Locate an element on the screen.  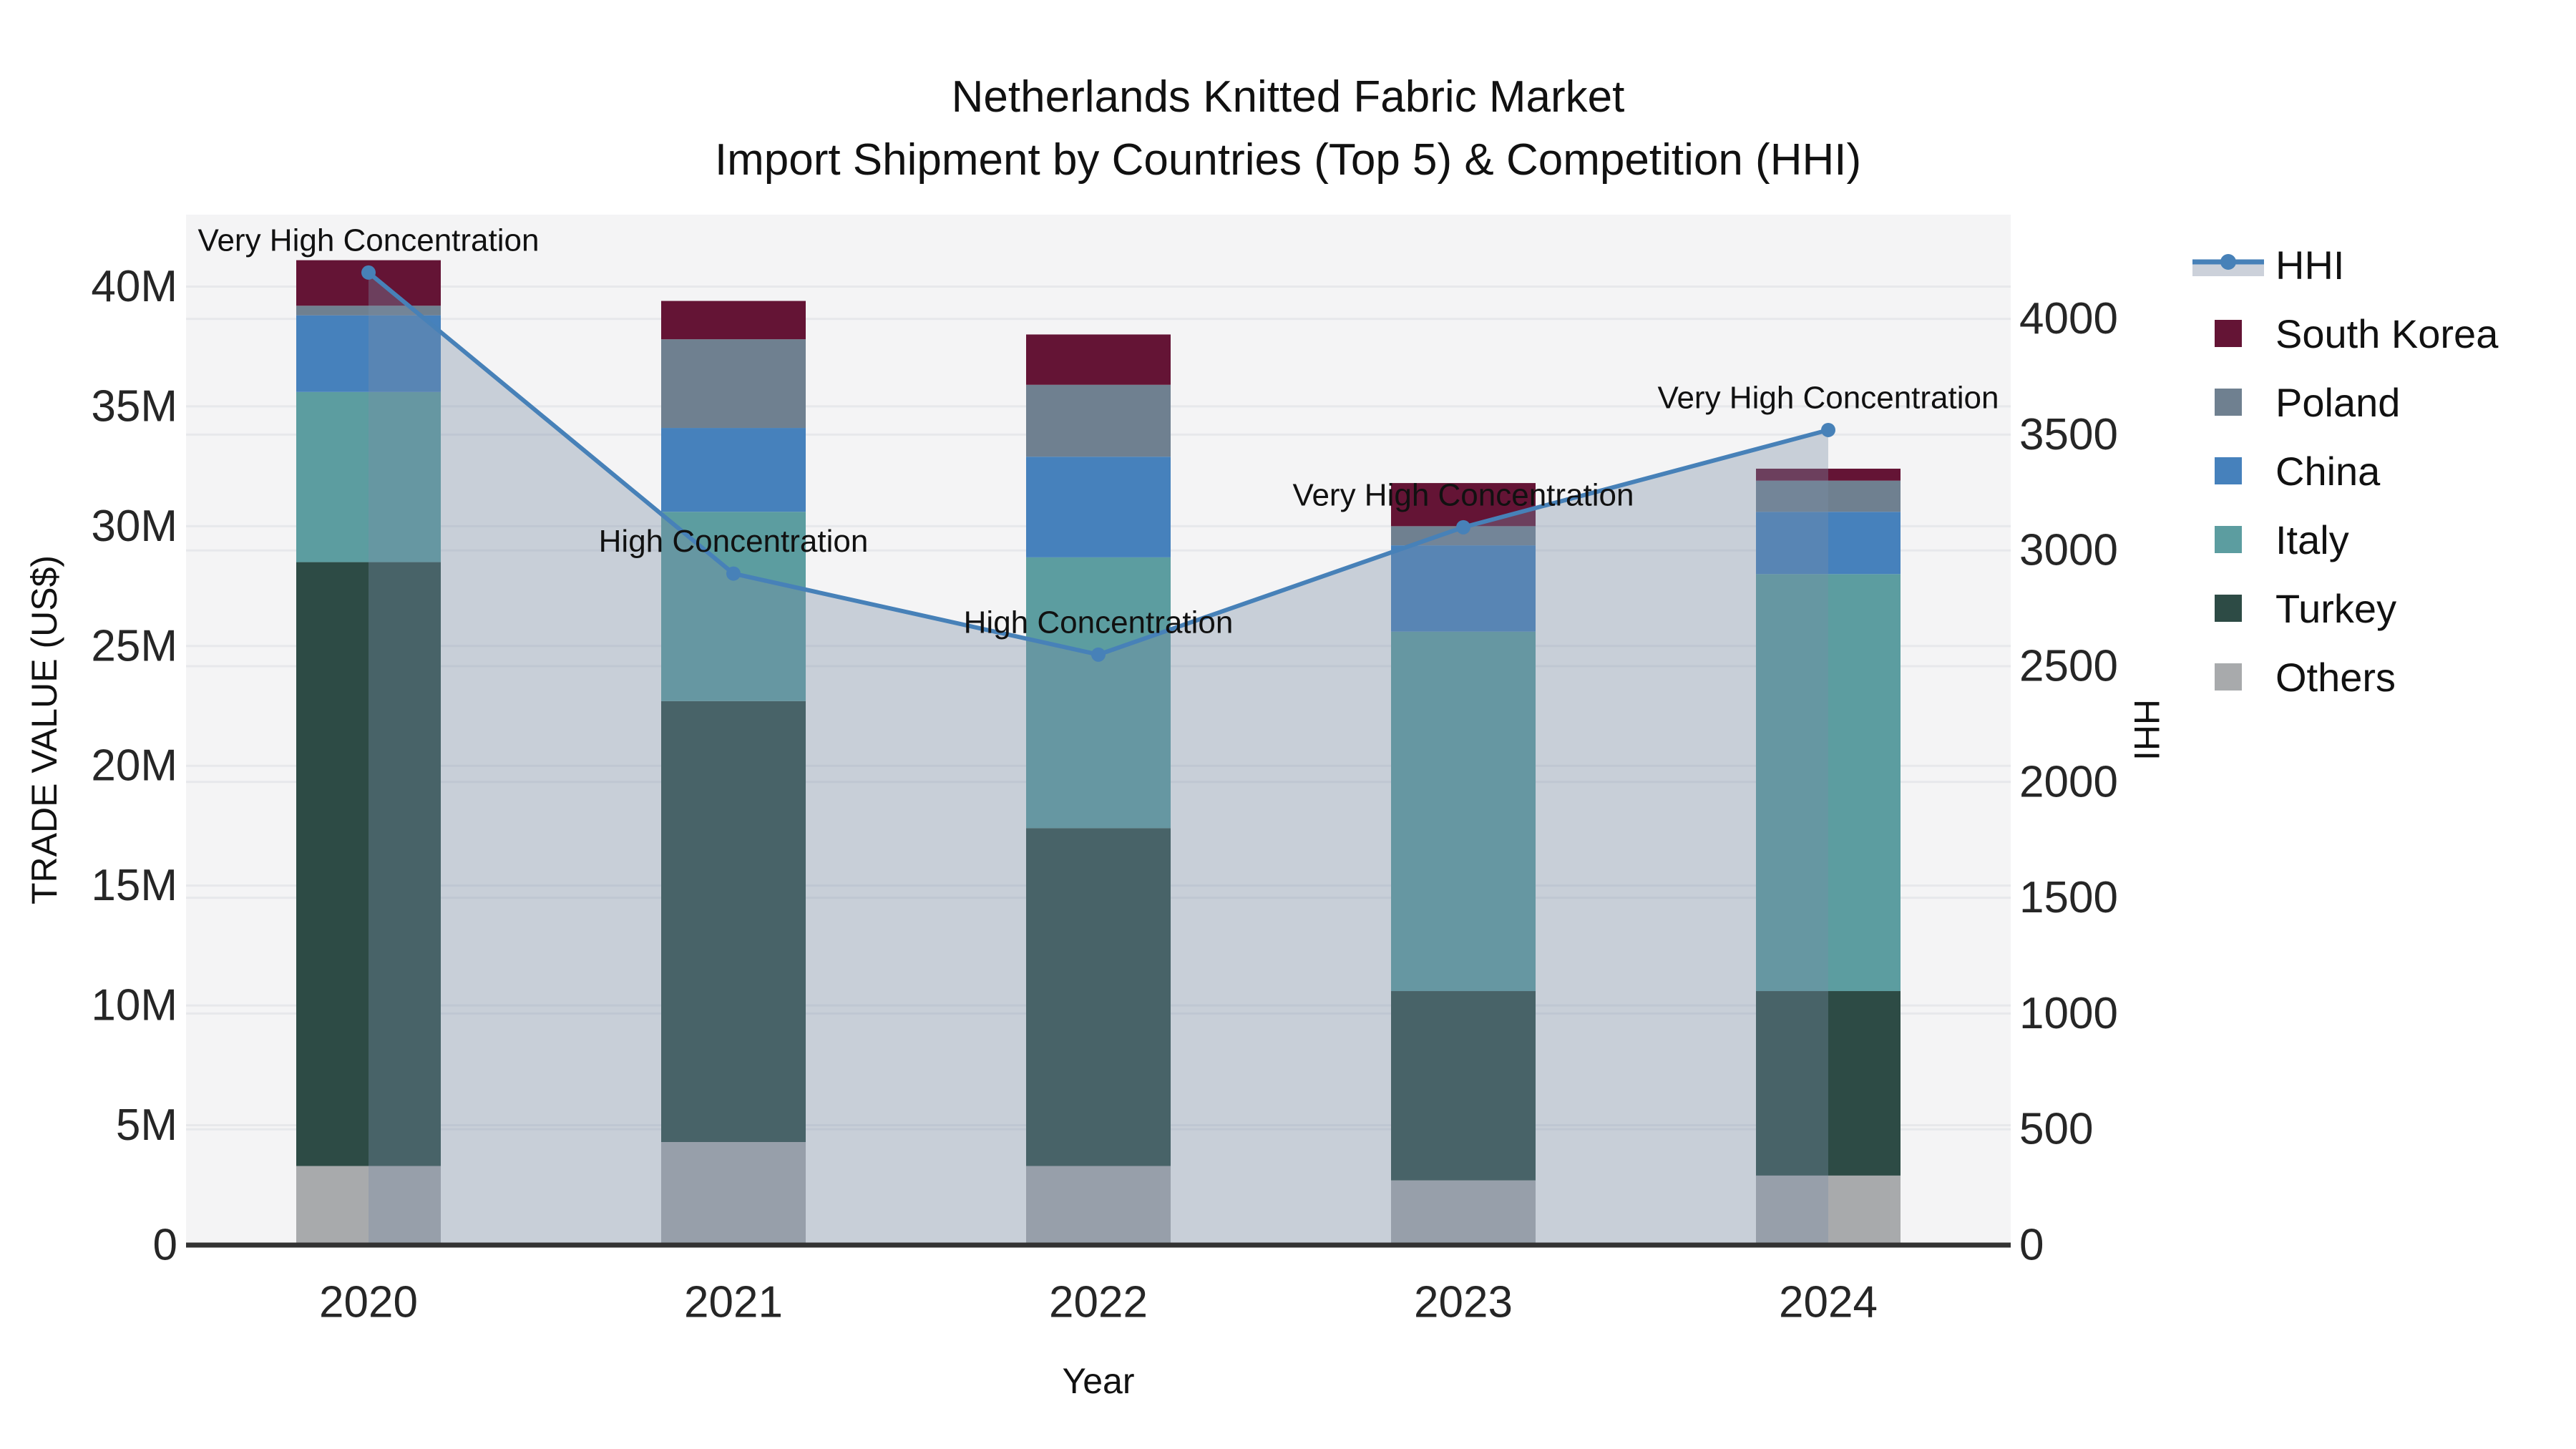
annotation-2021: High Concentration is located at coordinates (734, 541).